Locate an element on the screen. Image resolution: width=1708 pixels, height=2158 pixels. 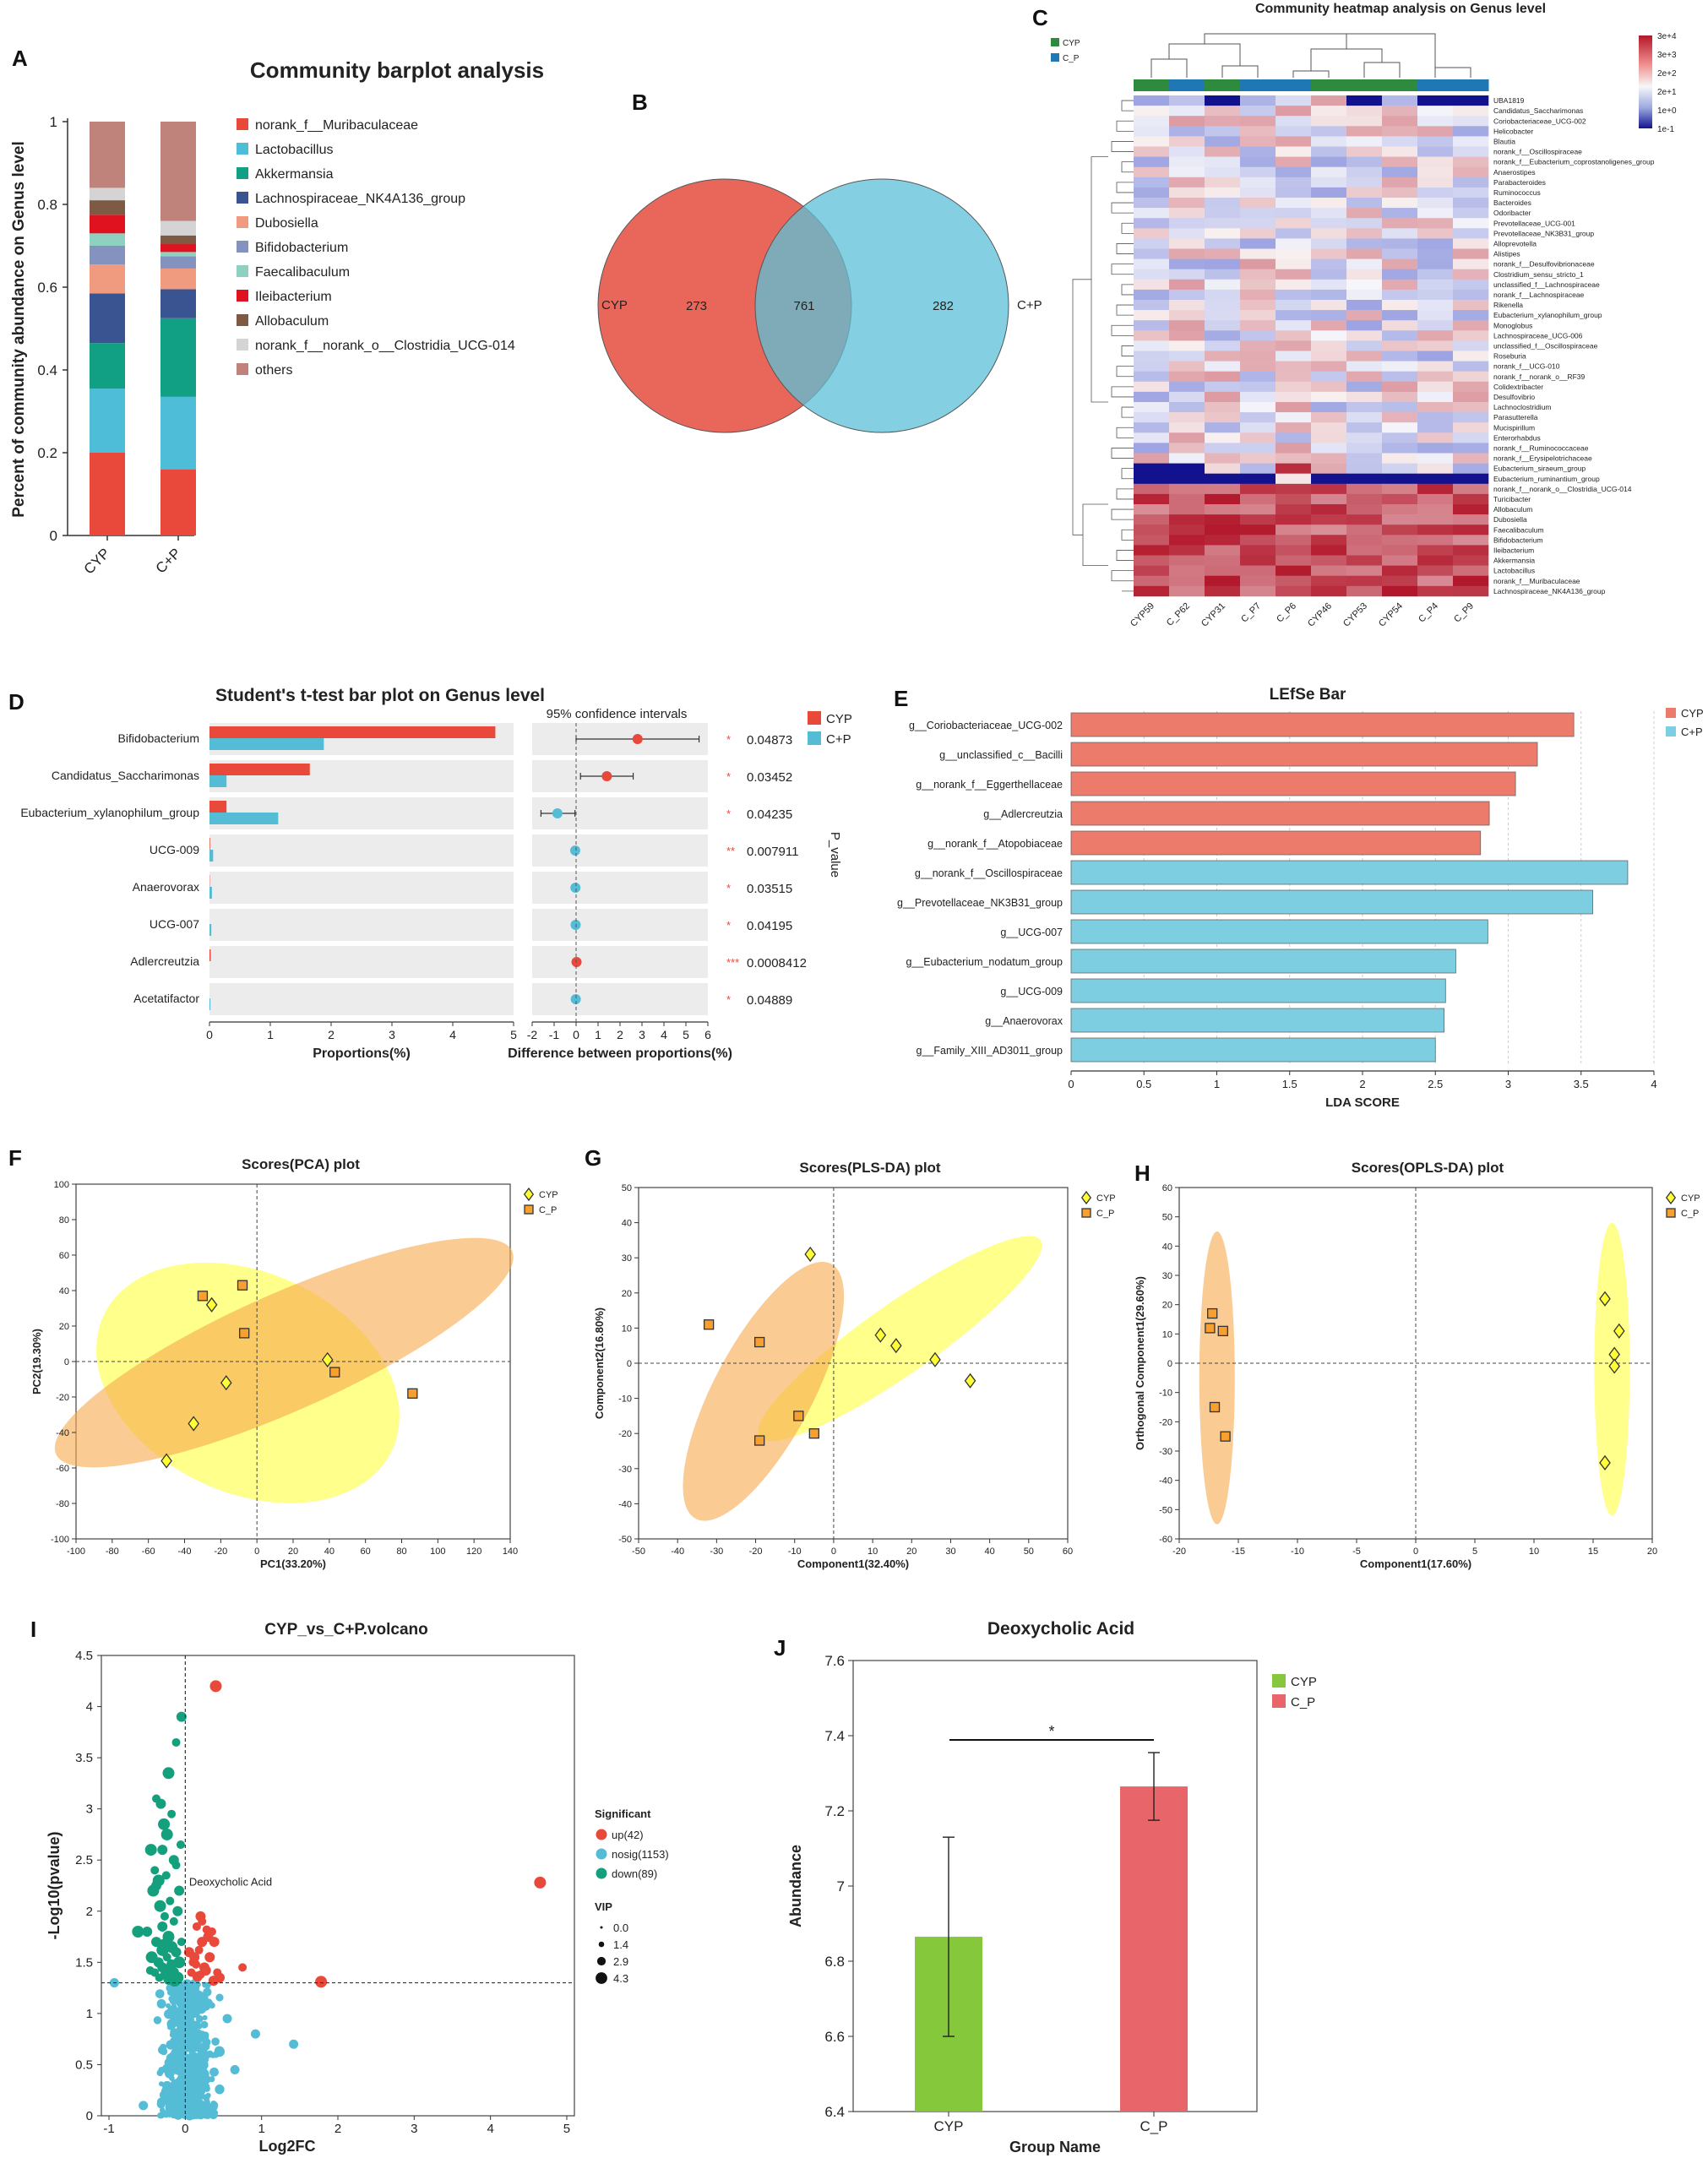
y-tick-label: 3 is located at coordinates (90, 1809).